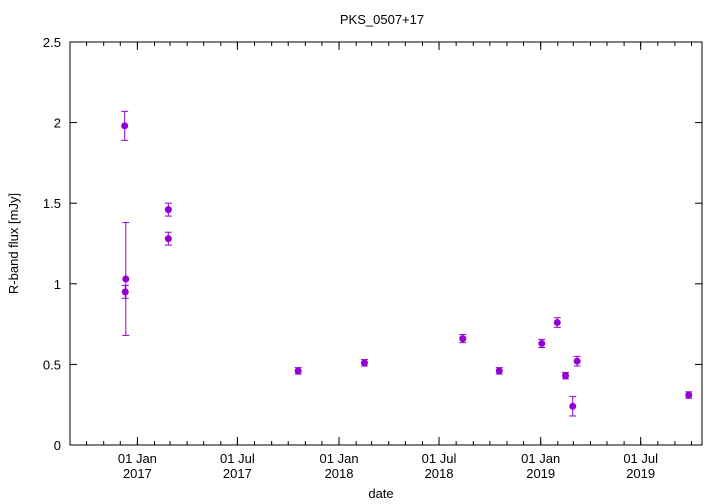 This screenshot has height=504, width=720. What do you see at coordinates (52, 42) in the screenshot?
I see `y-tick-label: 2.5` at bounding box center [52, 42].